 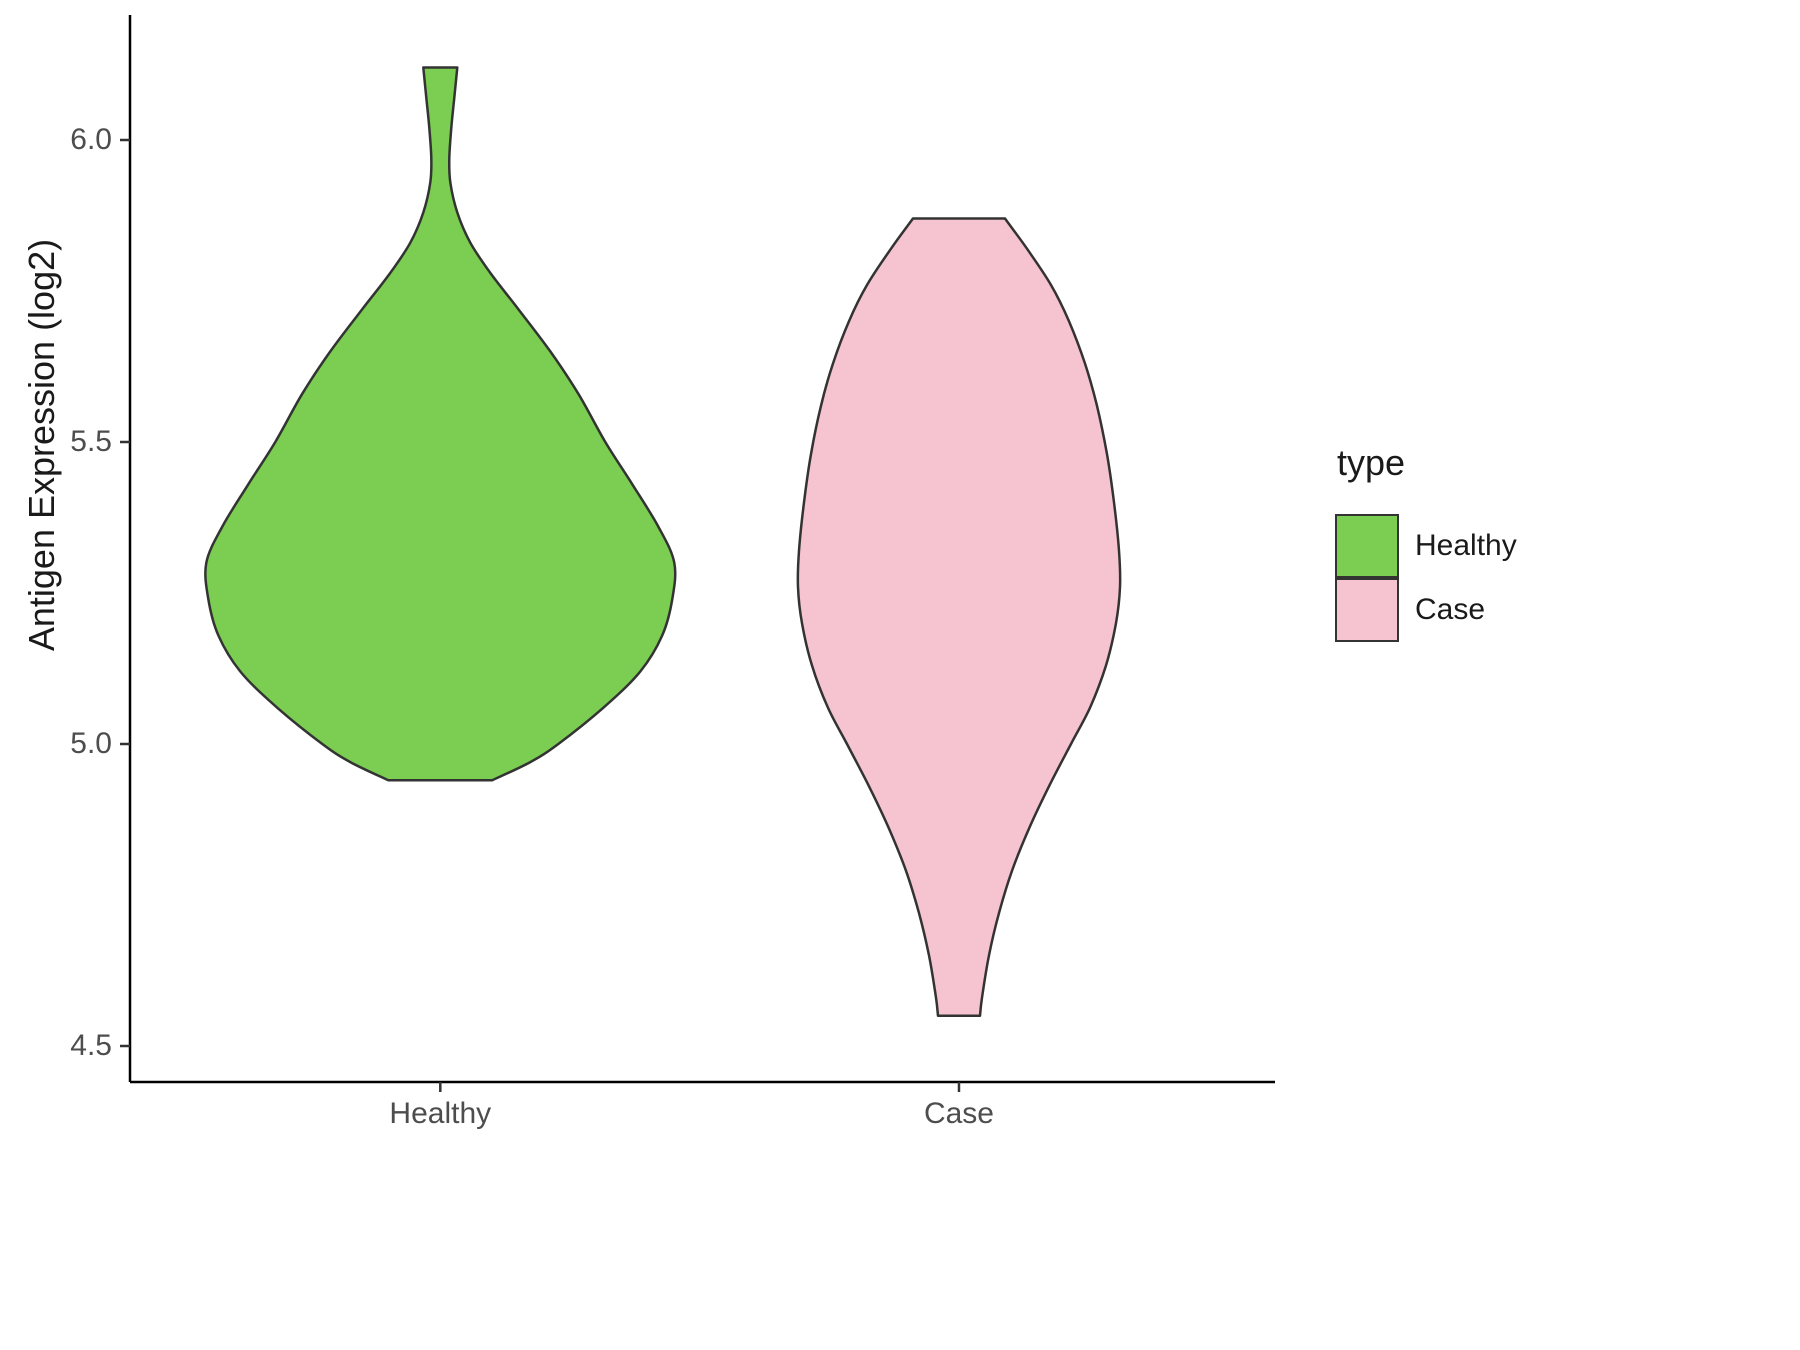 What do you see at coordinates (958, 1113) in the screenshot?
I see `x-tick-label: Case` at bounding box center [958, 1113].